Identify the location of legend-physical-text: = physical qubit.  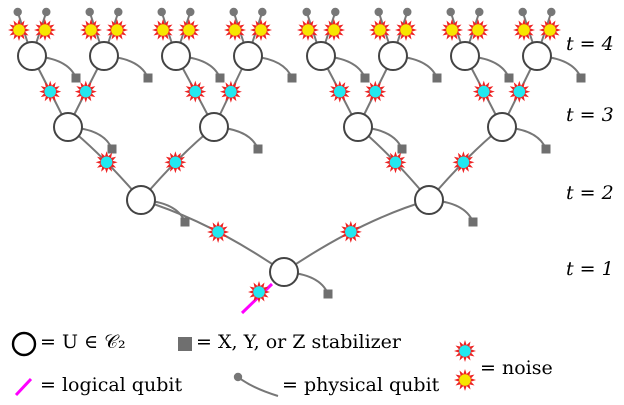
(361, 385).